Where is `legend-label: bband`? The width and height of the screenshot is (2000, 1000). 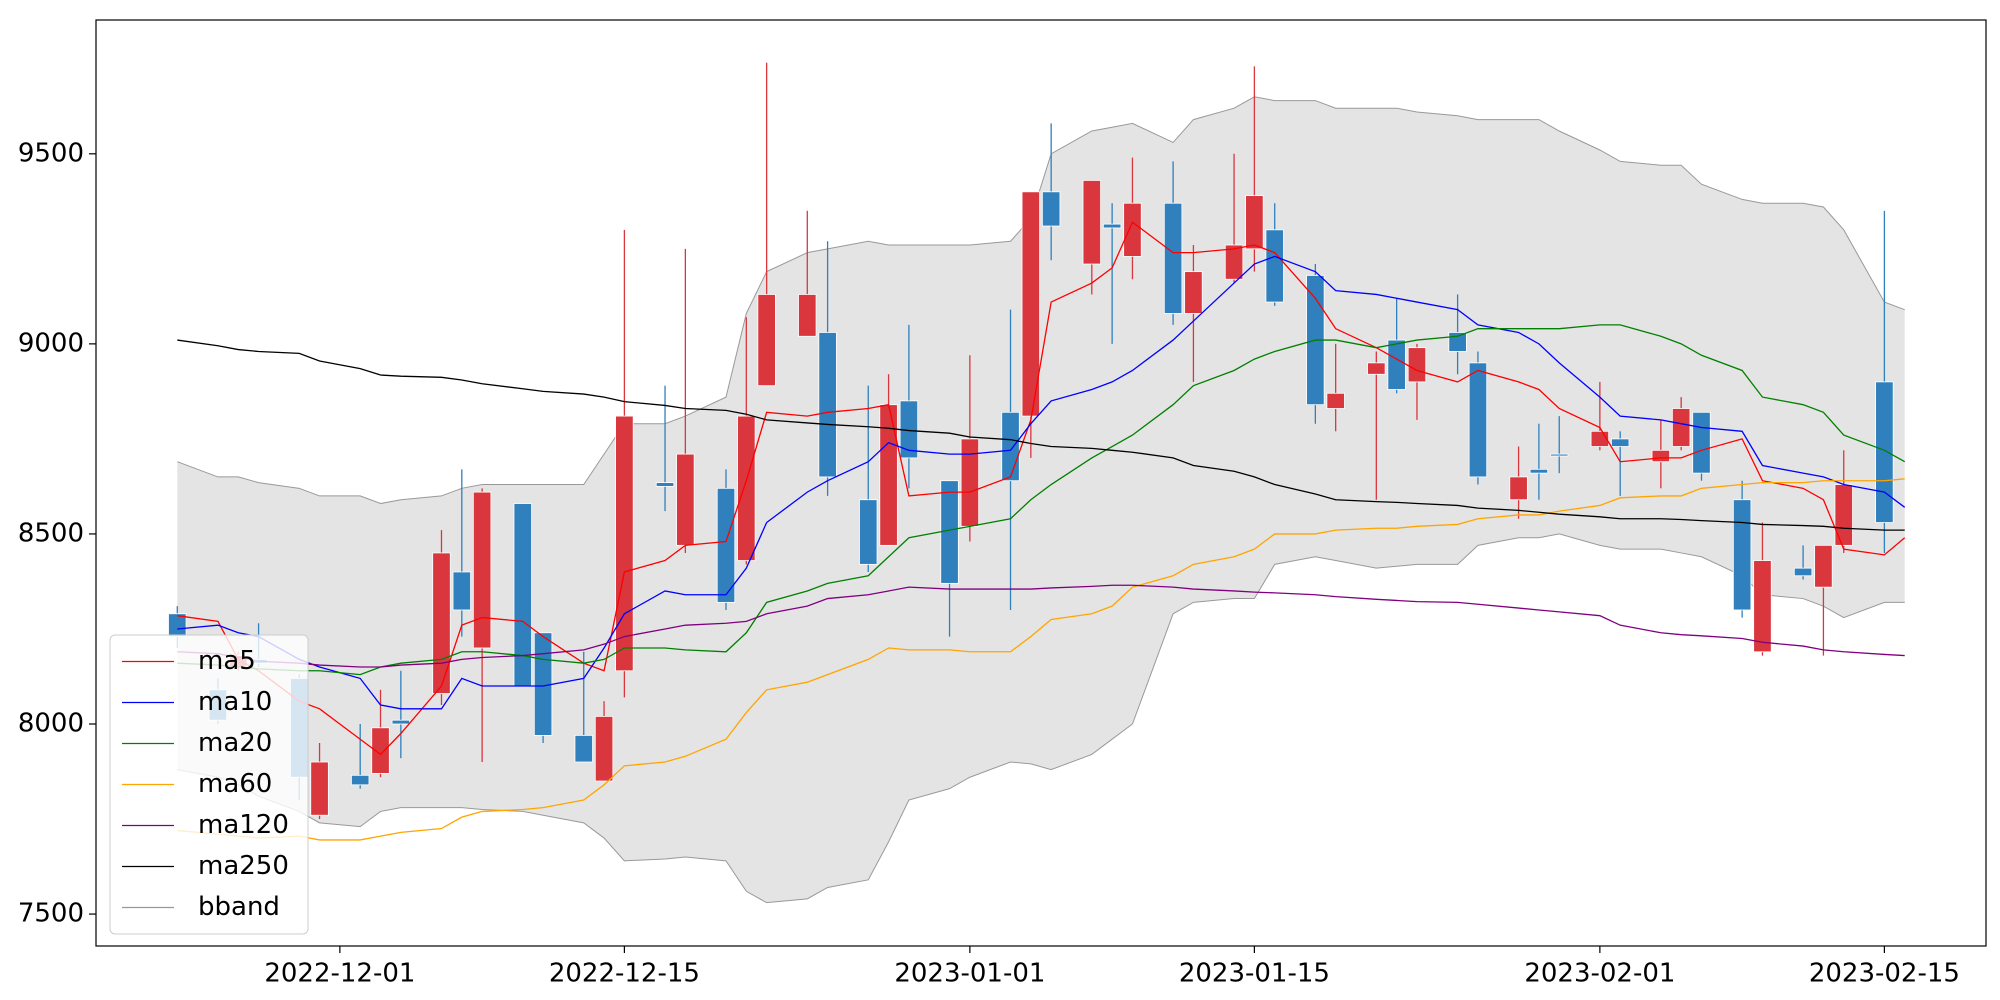
legend-label: bband is located at coordinates (239, 907).